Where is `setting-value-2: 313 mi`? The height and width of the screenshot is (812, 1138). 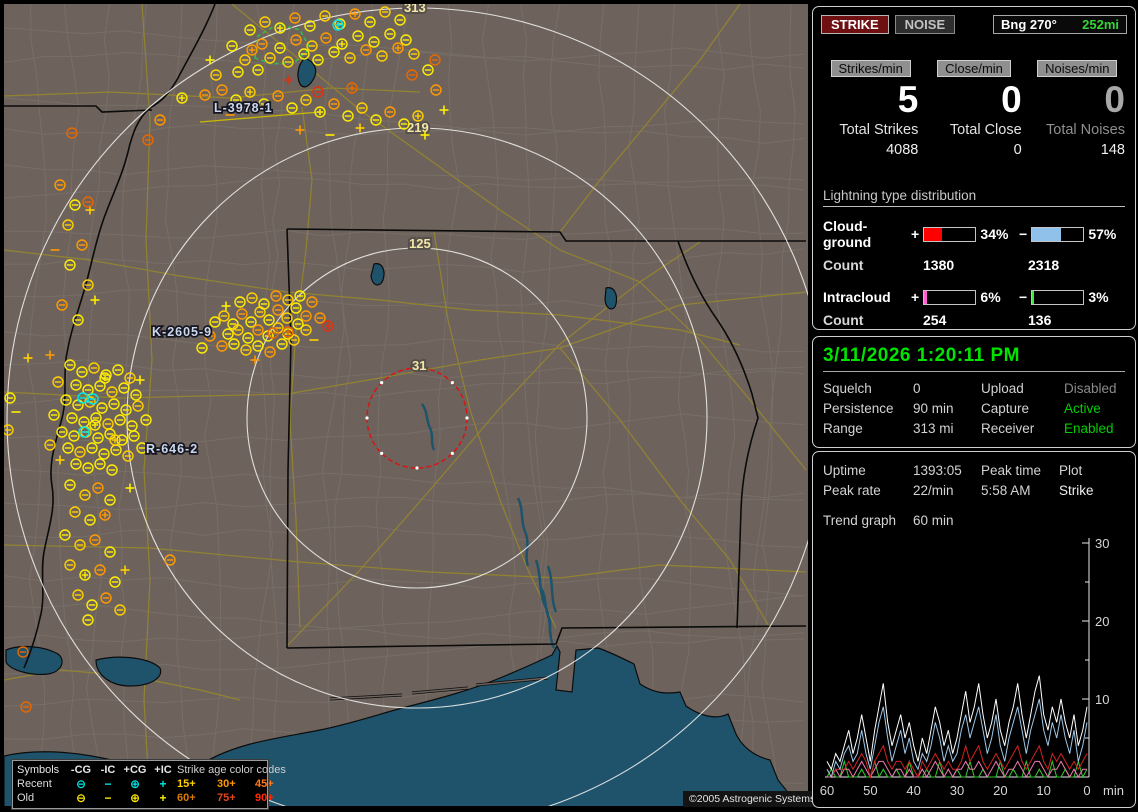 setting-value-2: 313 mi is located at coordinates (933, 428).